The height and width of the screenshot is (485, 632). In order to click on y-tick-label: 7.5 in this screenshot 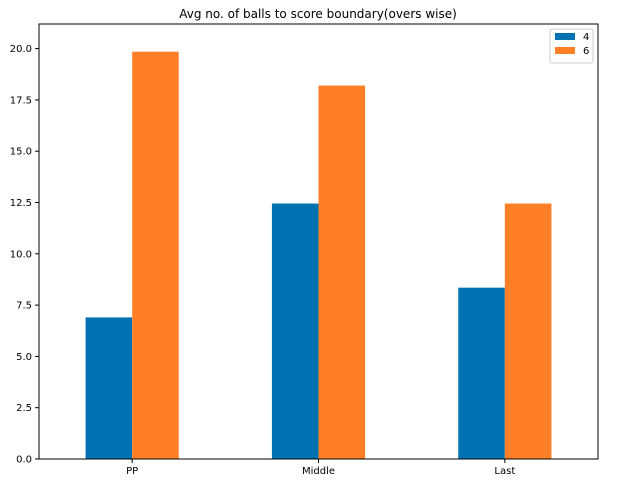, I will do `click(24, 306)`.